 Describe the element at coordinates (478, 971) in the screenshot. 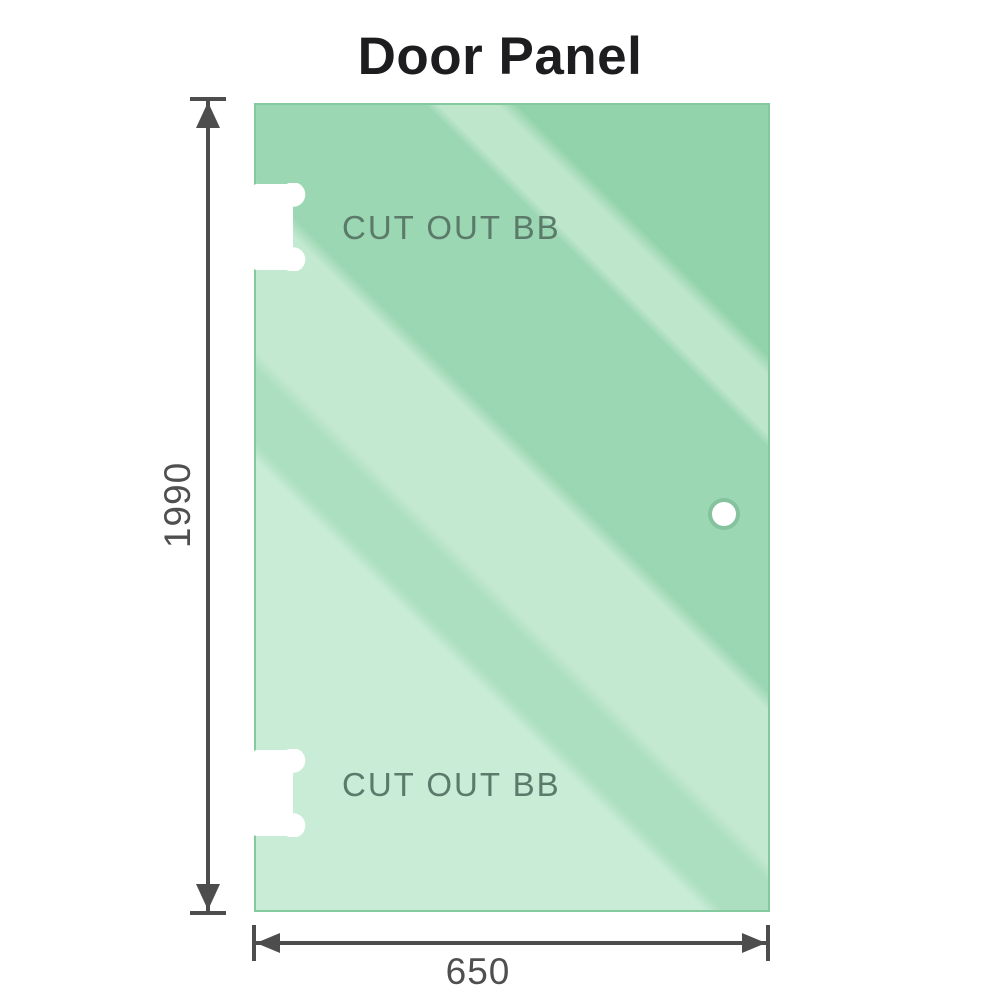

I see `width-dimension-value: 650` at that location.